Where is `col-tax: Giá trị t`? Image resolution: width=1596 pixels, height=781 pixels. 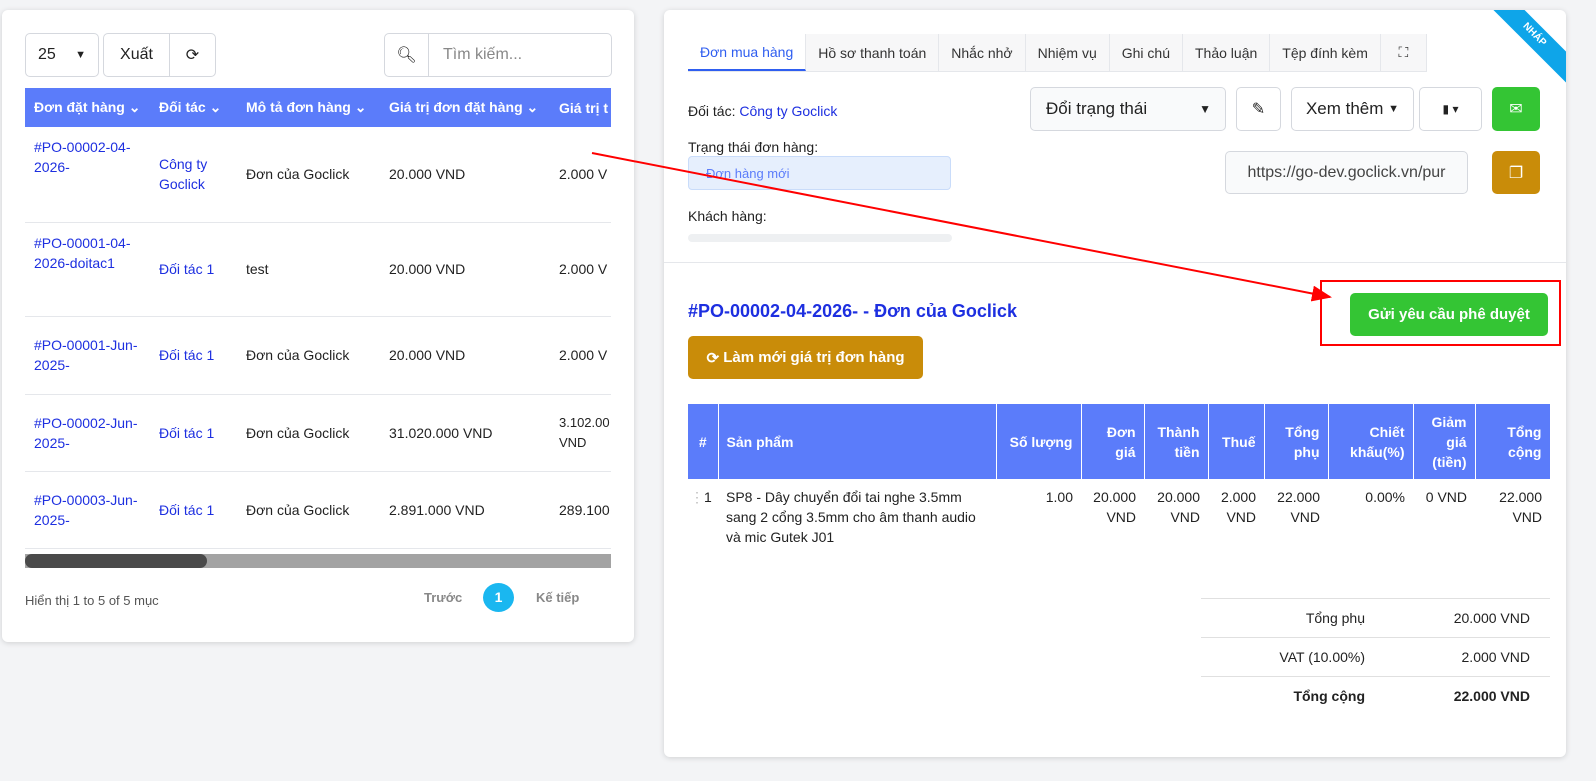 col-tax: Giá trị t is located at coordinates (580, 107).